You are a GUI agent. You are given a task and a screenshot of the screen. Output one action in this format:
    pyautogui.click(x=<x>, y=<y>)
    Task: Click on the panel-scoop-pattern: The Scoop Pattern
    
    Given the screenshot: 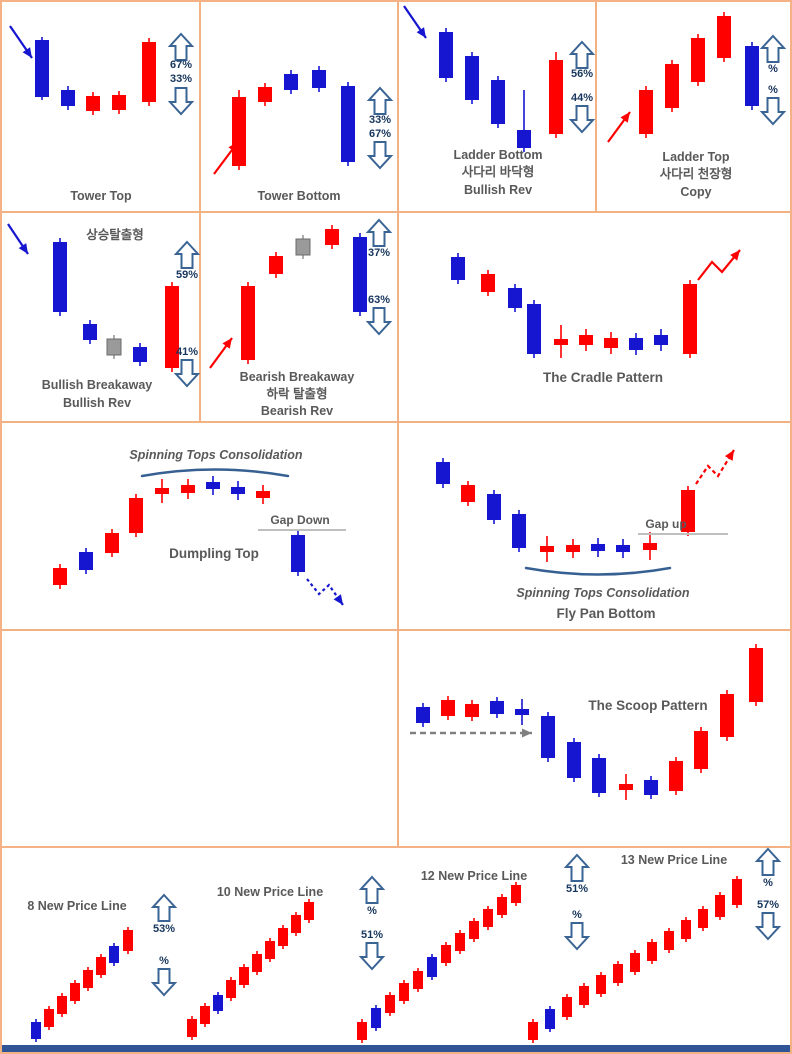 What is the action you would take?
    pyautogui.click(x=594, y=738)
    